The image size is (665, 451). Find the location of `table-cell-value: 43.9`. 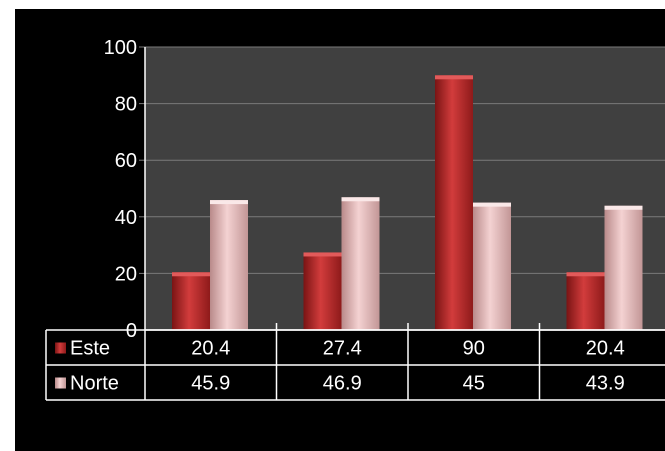

table-cell-value: 43.9 is located at coordinates (605, 384).